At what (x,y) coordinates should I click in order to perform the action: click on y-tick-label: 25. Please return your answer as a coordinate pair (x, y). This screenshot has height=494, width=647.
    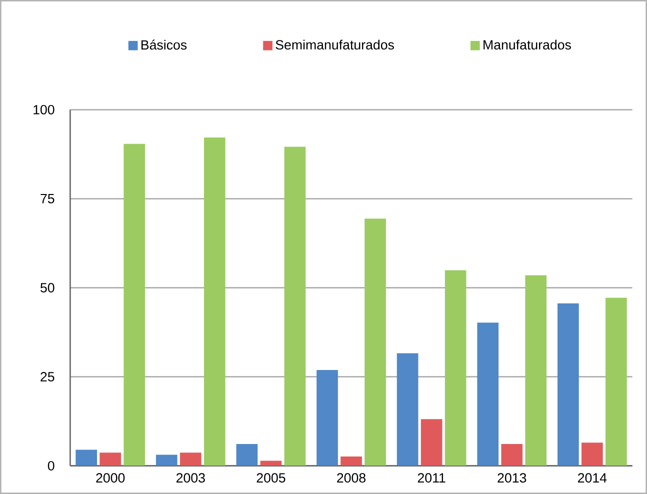
    Looking at the image, I should click on (47, 377).